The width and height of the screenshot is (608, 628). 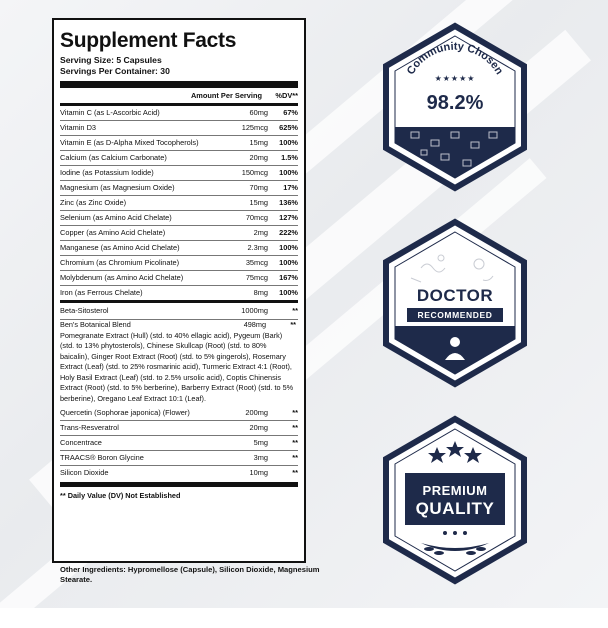 What do you see at coordinates (179, 127) in the screenshot?
I see `table-row: Vitamin D3 125mcg 625%` at bounding box center [179, 127].